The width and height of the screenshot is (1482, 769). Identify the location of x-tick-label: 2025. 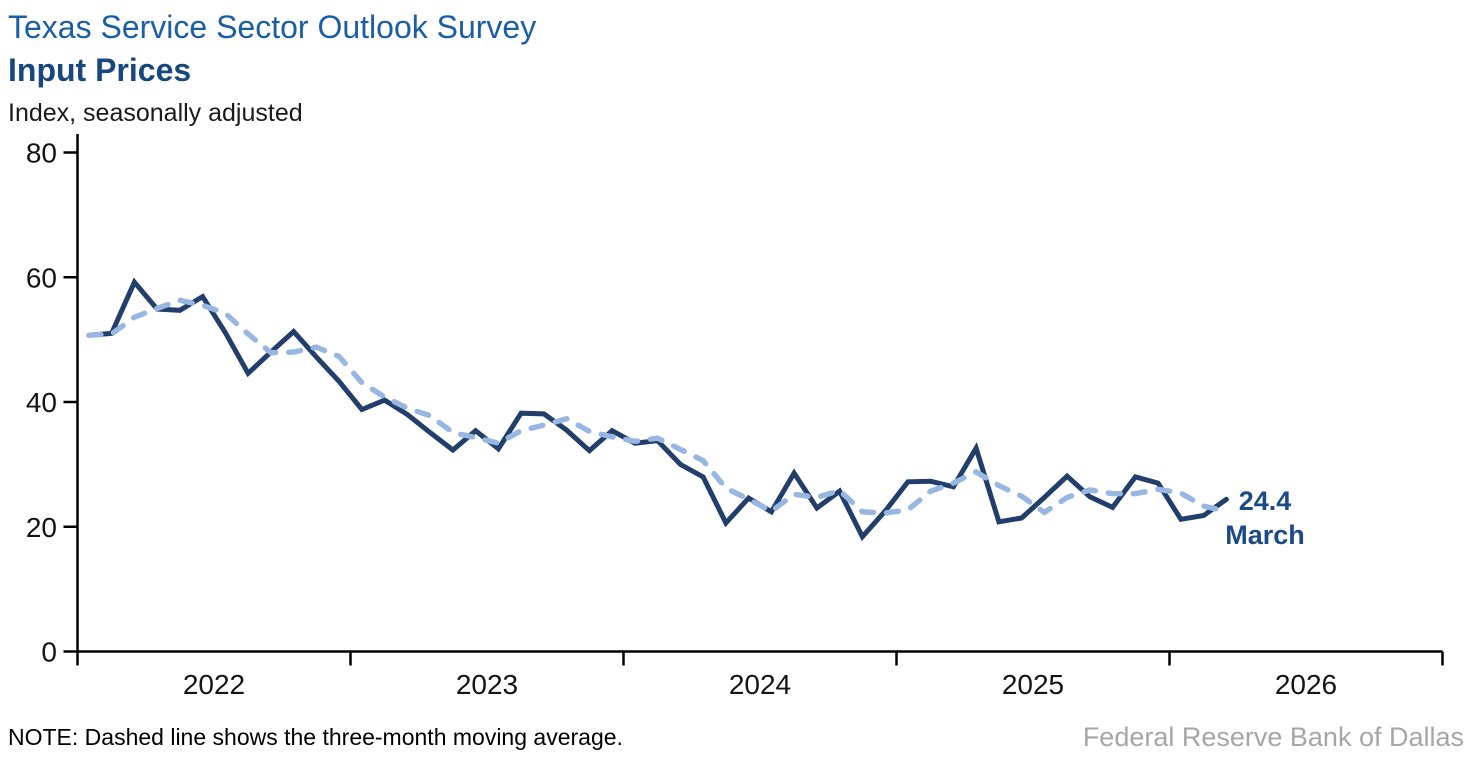
(1033, 684).